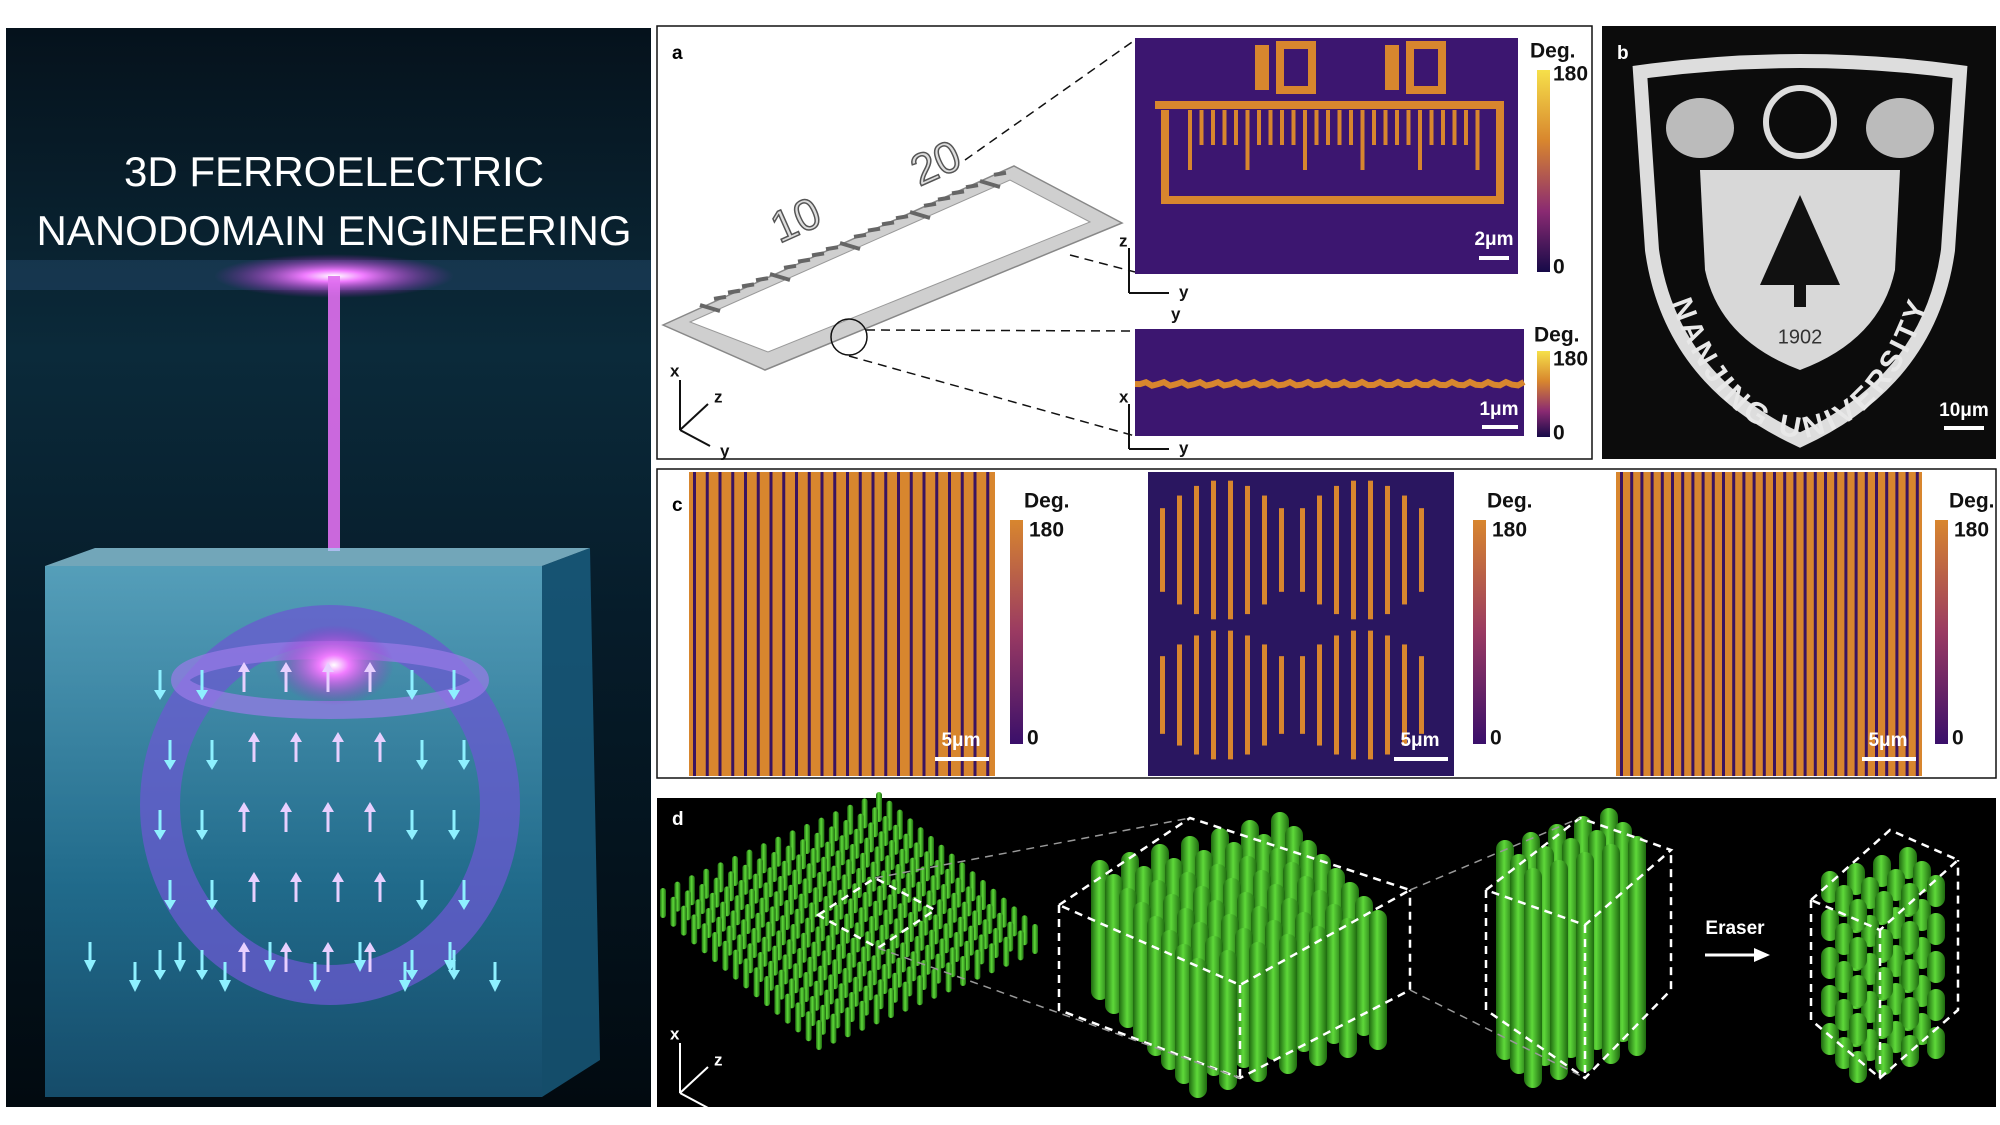 The image size is (2000, 1125). What do you see at coordinates (876, 913) in the screenshot?
I see `zoom-region` at bounding box center [876, 913].